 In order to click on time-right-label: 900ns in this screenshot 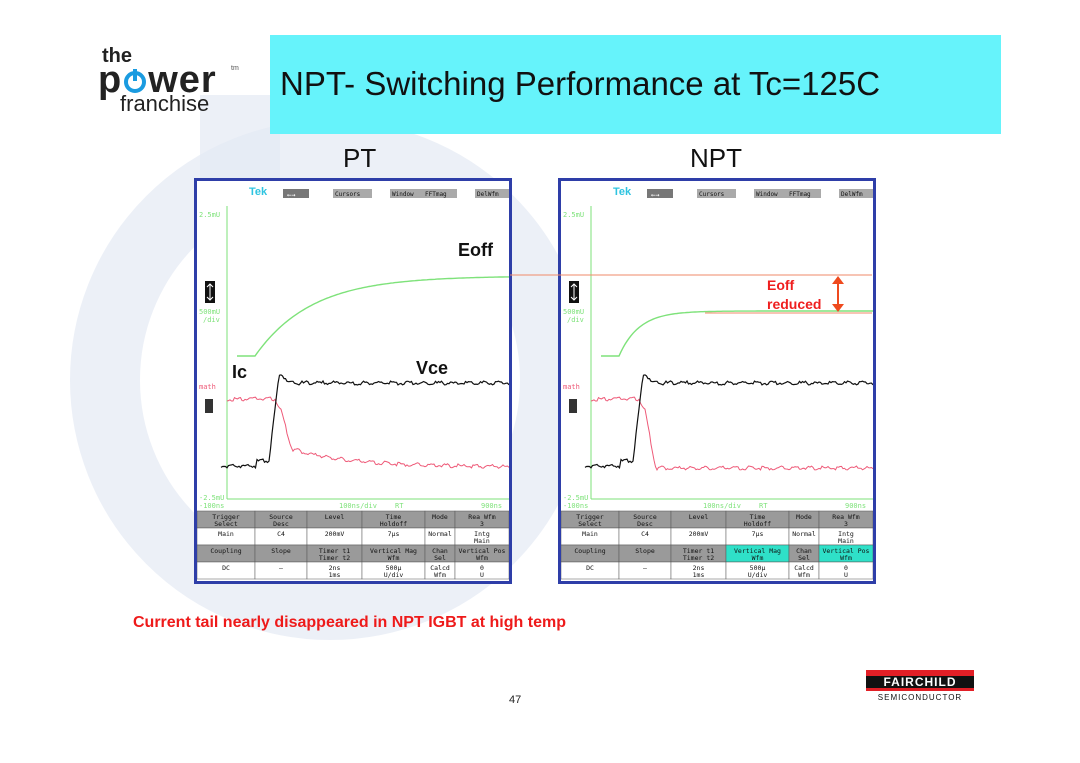, I will do `click(491, 506)`.